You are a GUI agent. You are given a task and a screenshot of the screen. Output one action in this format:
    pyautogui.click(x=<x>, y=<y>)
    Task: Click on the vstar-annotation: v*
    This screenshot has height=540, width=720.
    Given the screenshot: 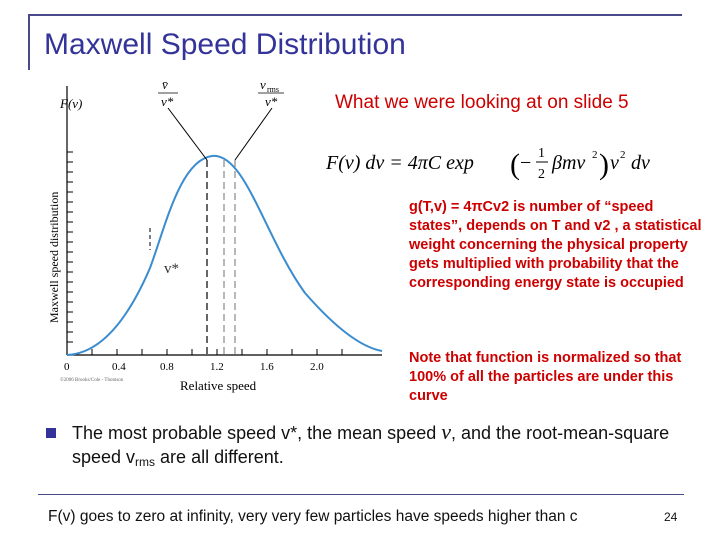 What is the action you would take?
    pyautogui.click(x=171, y=269)
    